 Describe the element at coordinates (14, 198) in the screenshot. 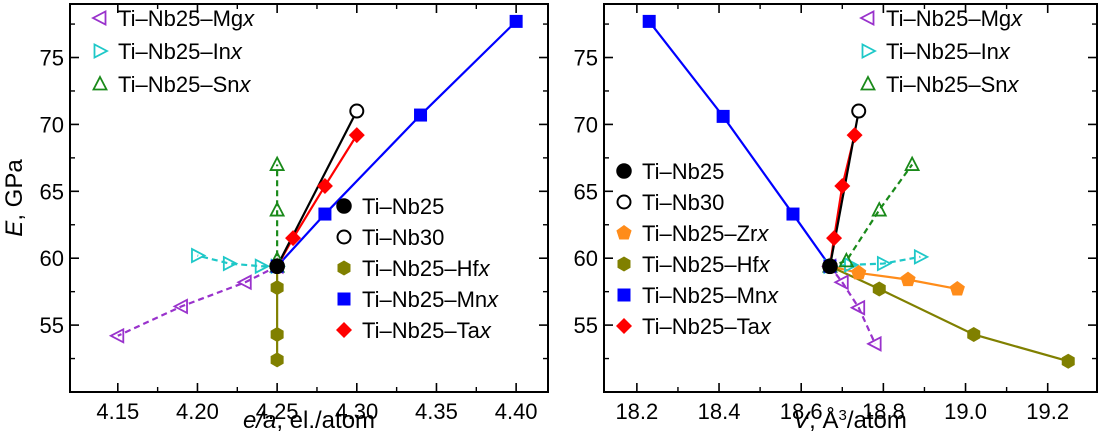

I see `y-axis-label: E, GPa` at that location.